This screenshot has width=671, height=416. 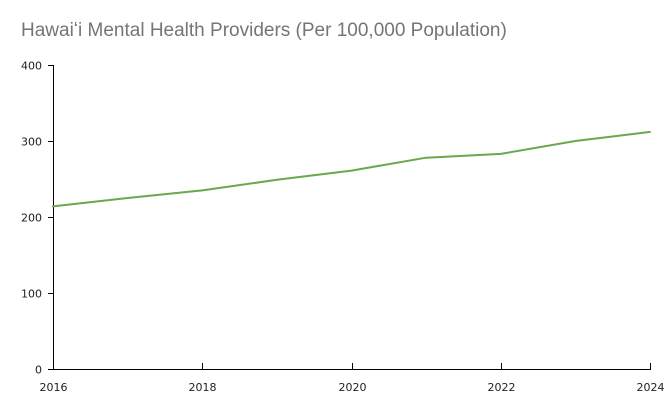 What do you see at coordinates (38, 370) in the screenshot?
I see `y-tick-label: 0` at bounding box center [38, 370].